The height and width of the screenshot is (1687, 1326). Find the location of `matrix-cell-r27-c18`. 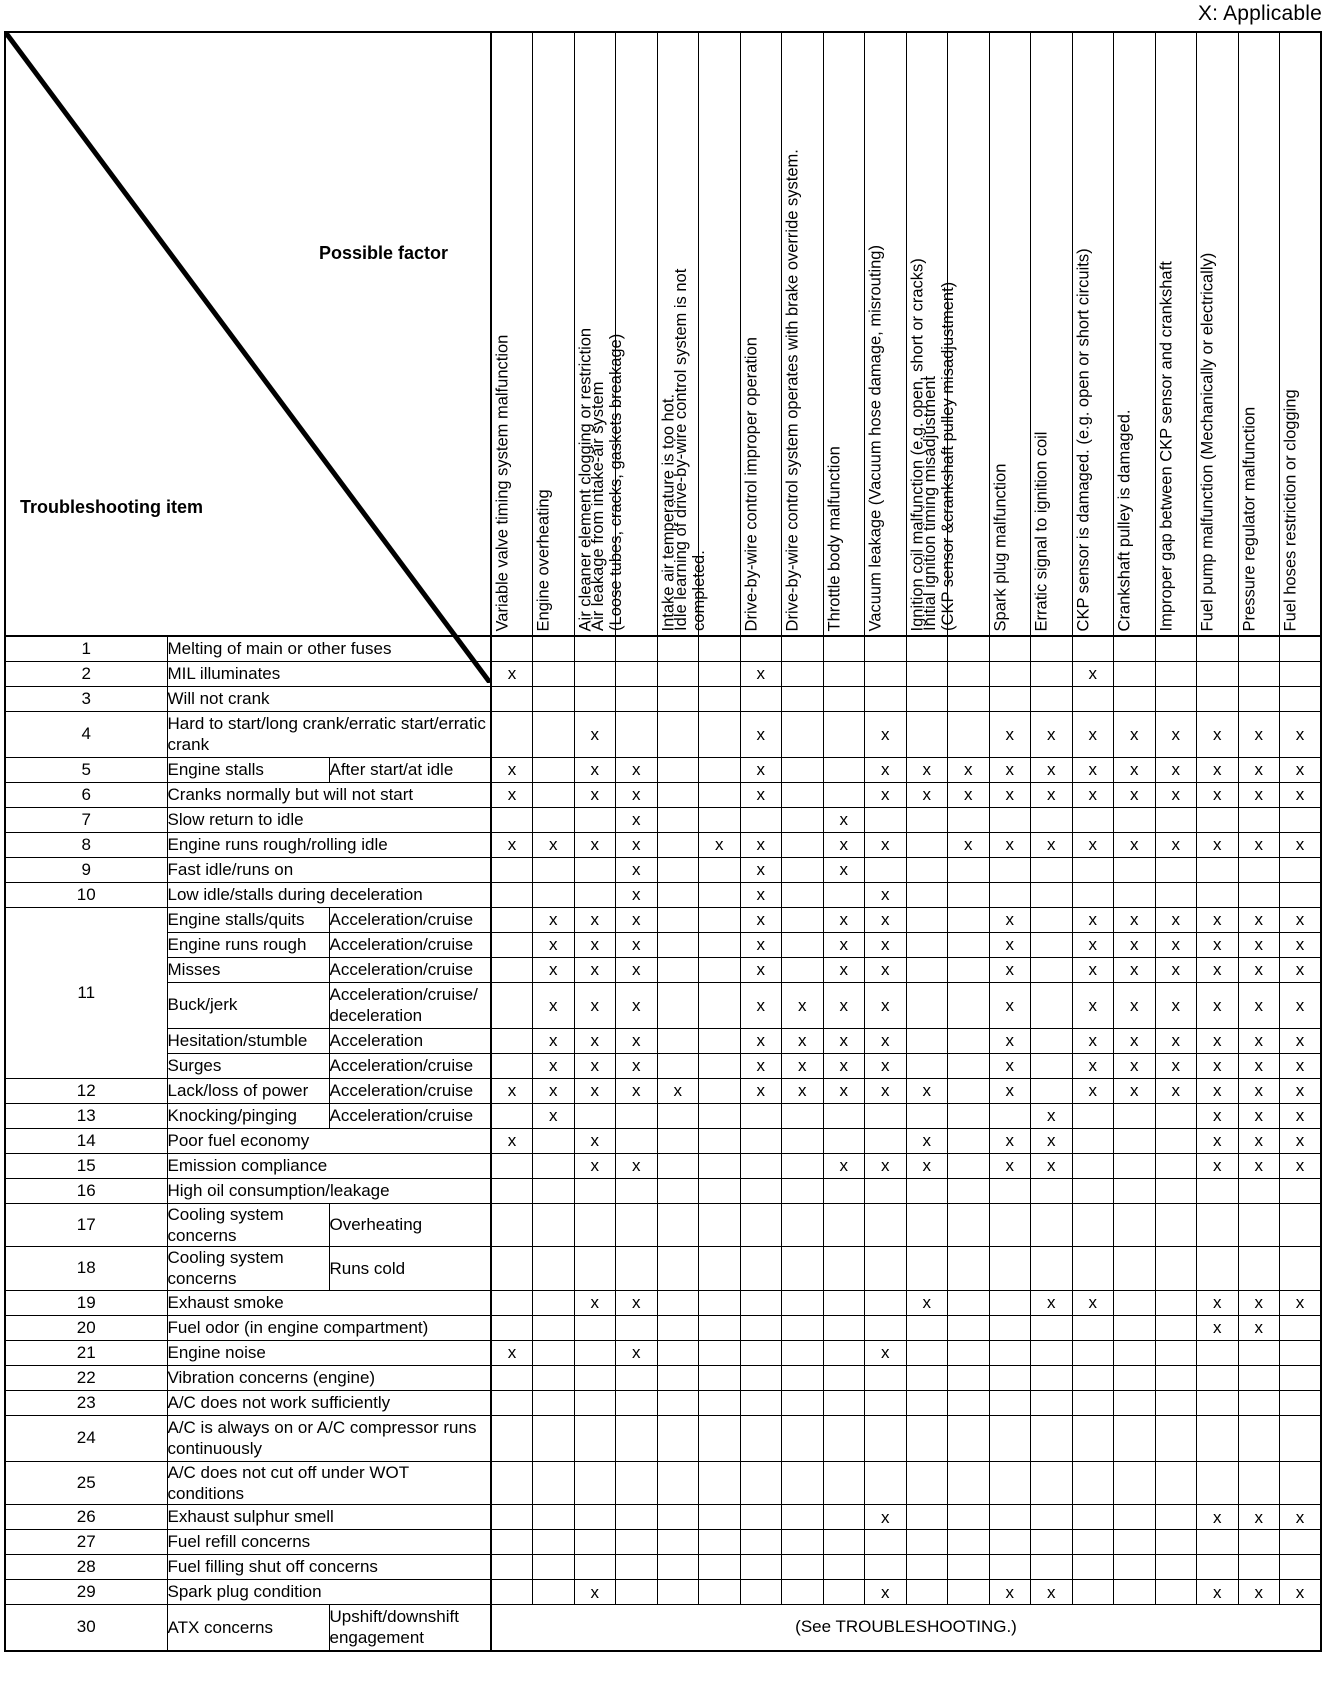

matrix-cell-r27-c18 is located at coordinates (1217, 1542).